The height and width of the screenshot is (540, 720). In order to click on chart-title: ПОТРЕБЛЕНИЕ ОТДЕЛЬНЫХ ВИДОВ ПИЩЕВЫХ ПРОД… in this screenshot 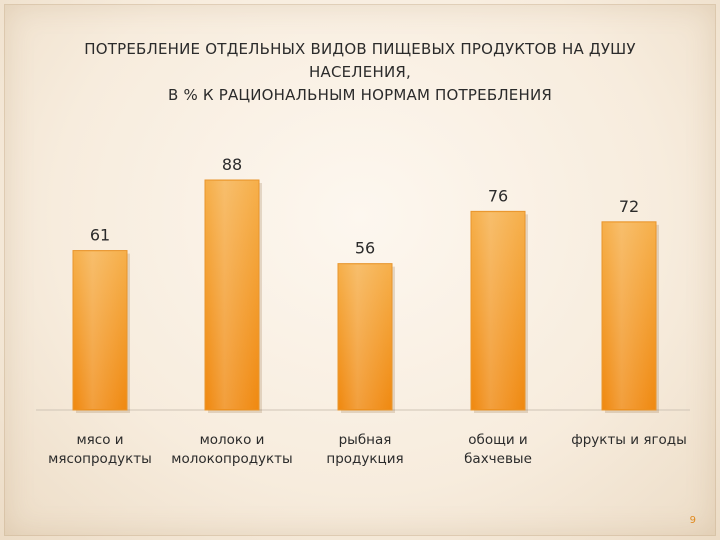, I will do `click(360, 72)`.